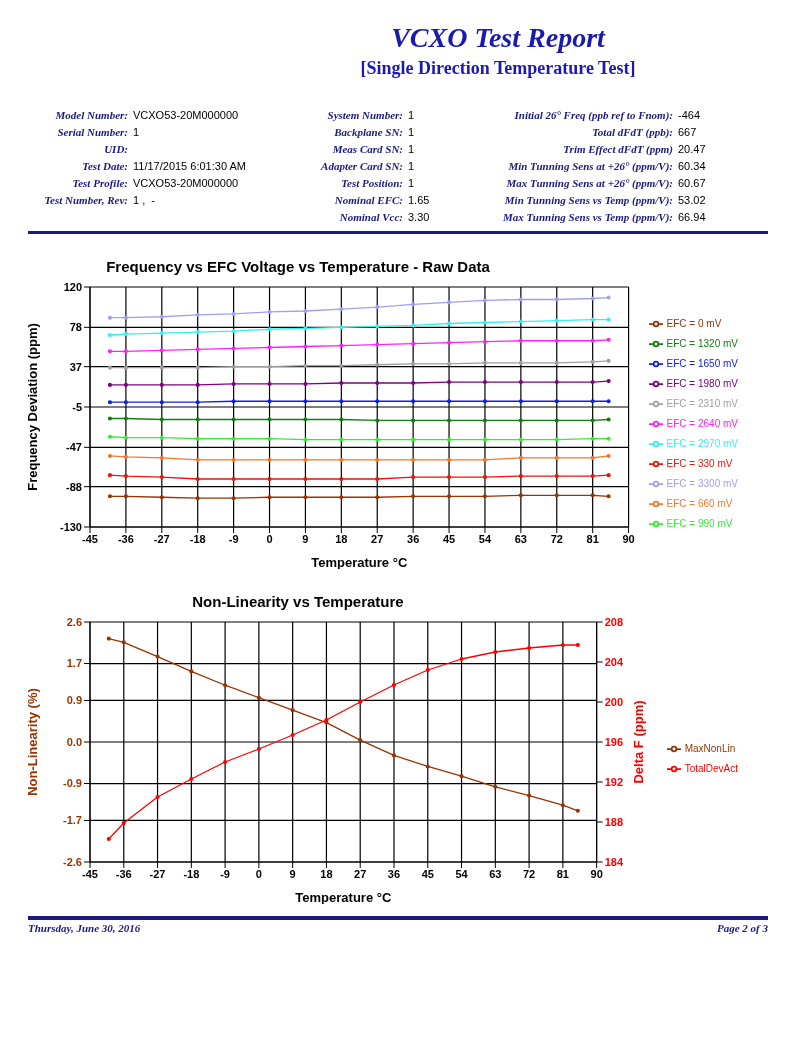 The width and height of the screenshot is (800, 1057). I want to click on y-tick-label: -130, so click(70, 526).